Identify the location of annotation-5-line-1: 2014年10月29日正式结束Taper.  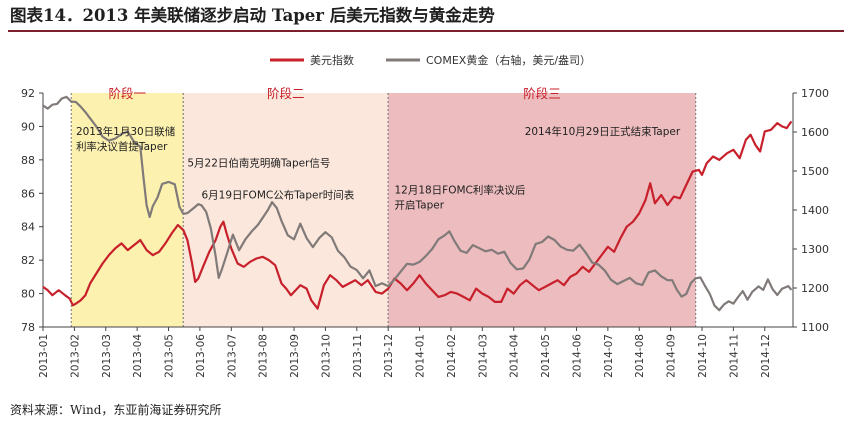
(603, 131).